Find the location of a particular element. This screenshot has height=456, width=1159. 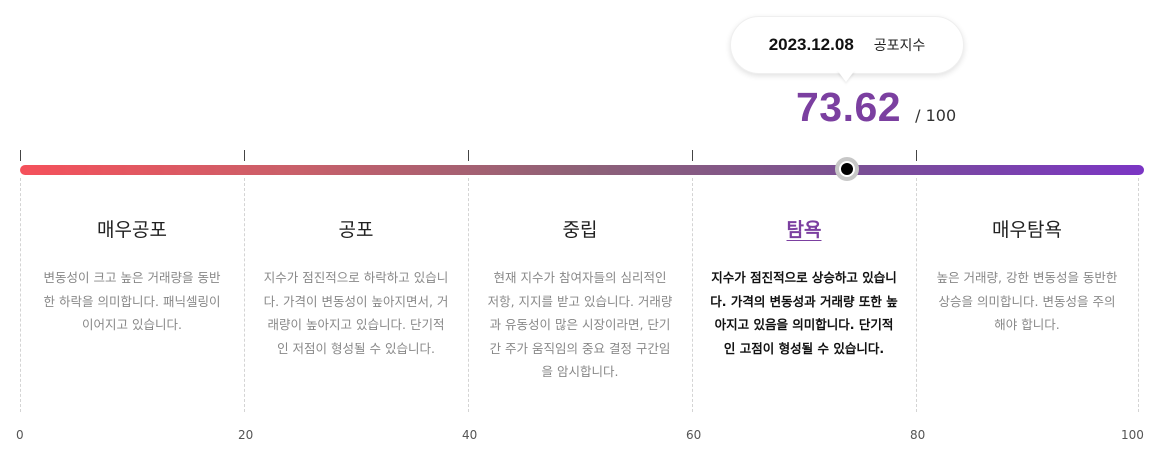

zone-title: 매우탐욕 is located at coordinates (1027, 230).